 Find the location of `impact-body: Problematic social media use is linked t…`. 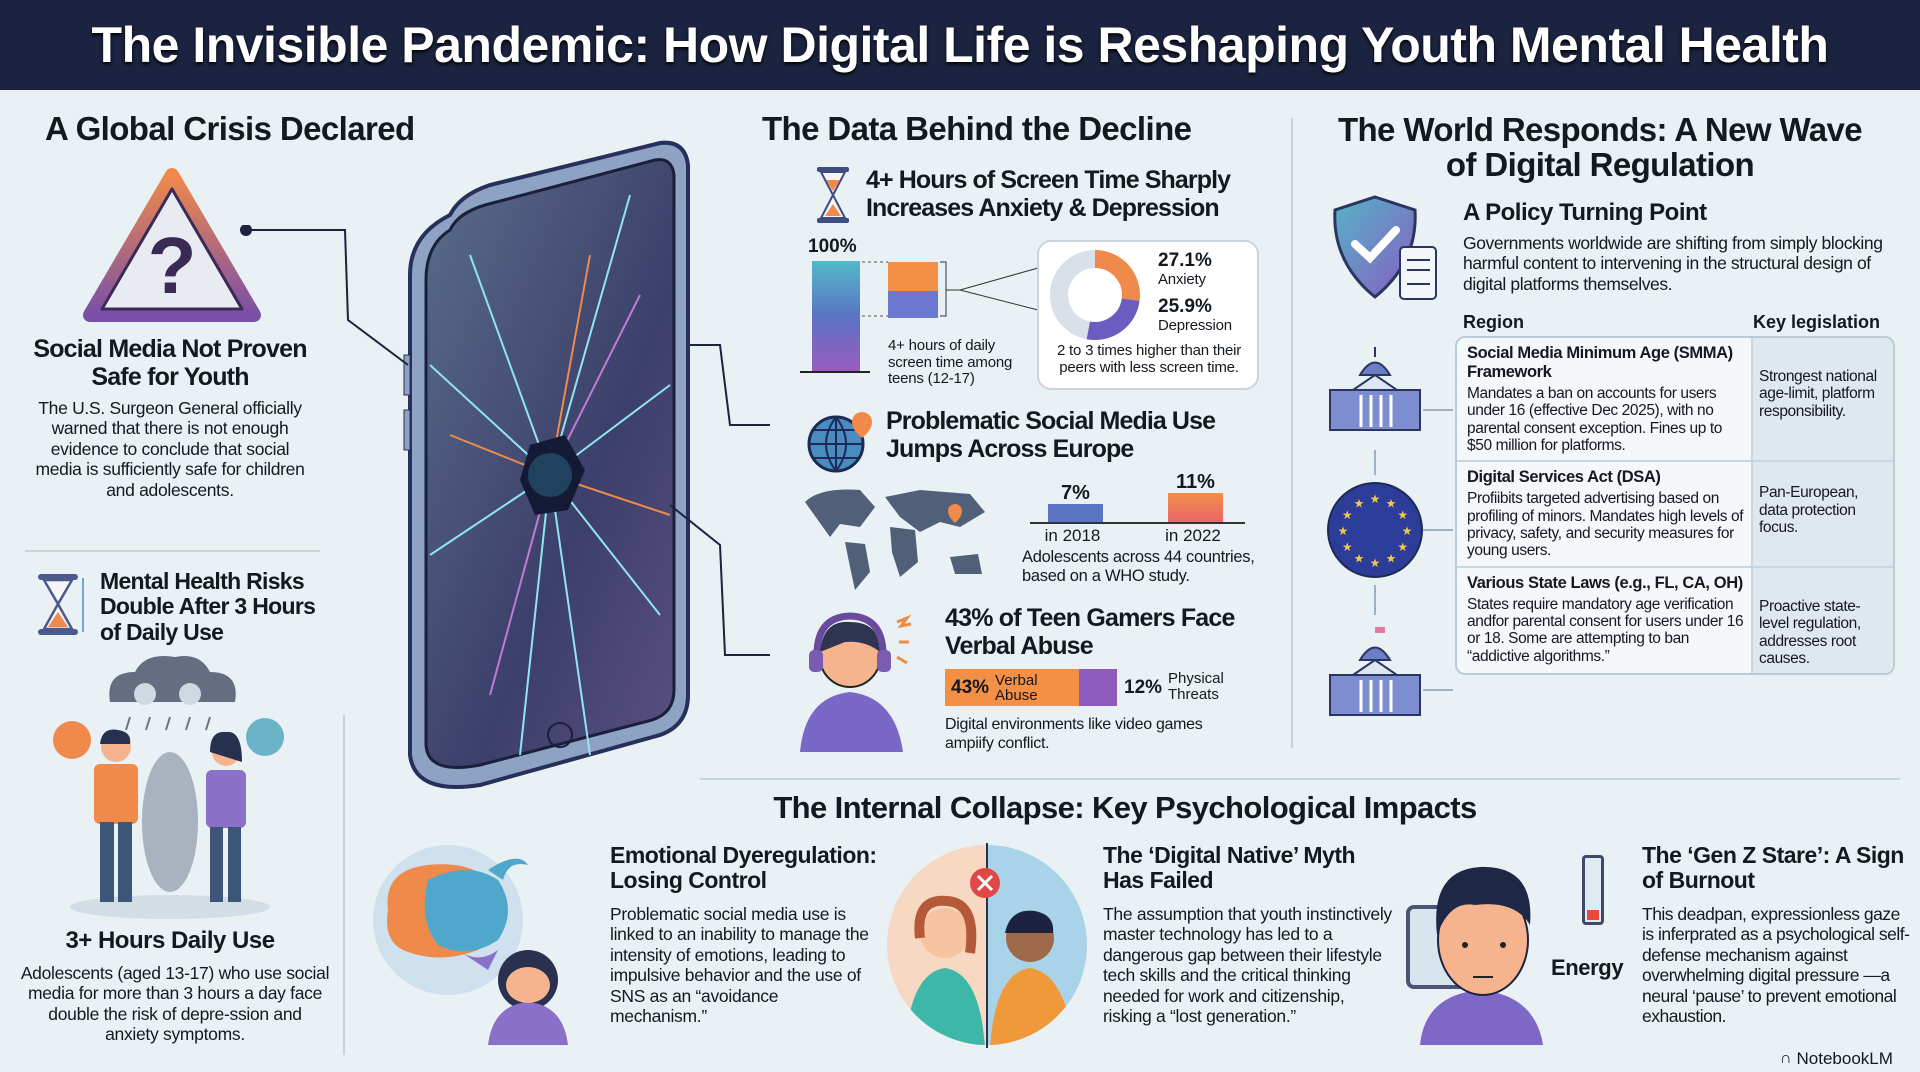

impact-body: Problematic social media use is linked t… is located at coordinates (739, 965).